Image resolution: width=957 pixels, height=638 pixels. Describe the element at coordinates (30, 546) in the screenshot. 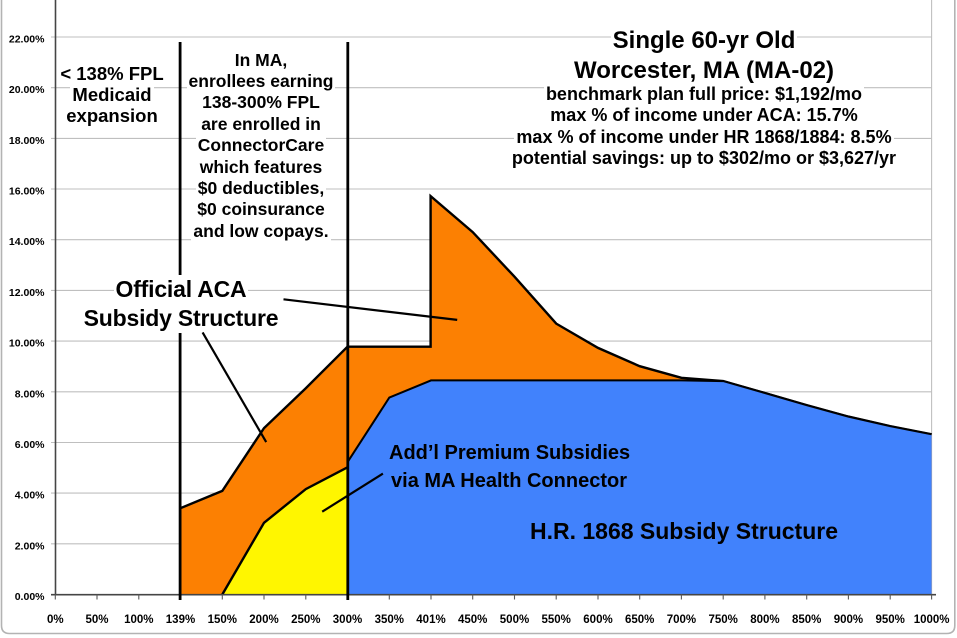

I see `svg-text: 2.00%` at that location.